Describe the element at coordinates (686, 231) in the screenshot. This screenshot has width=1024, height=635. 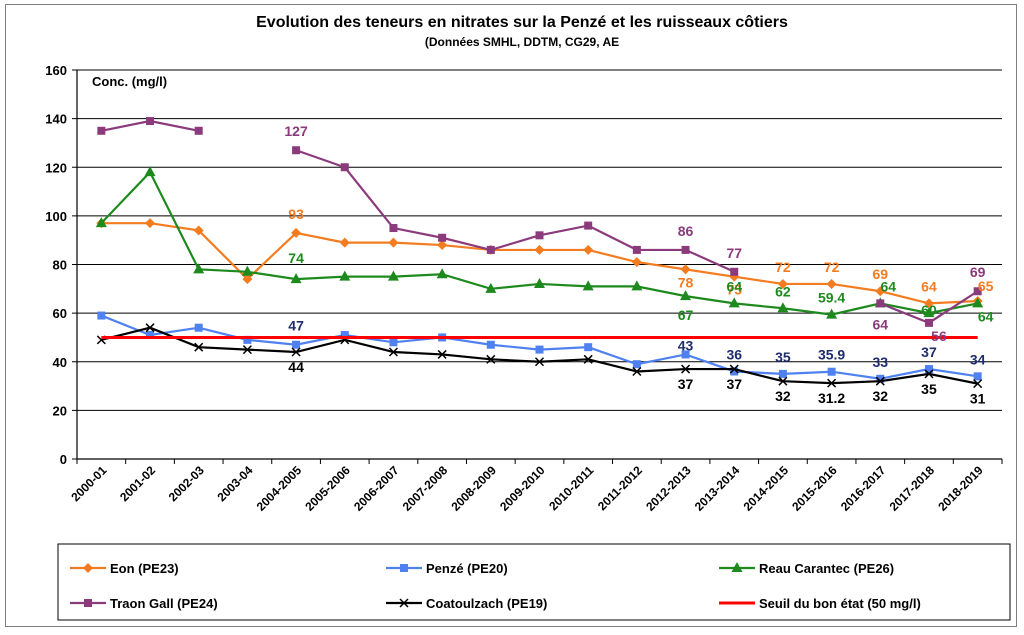
I see `data-label: 86` at that location.